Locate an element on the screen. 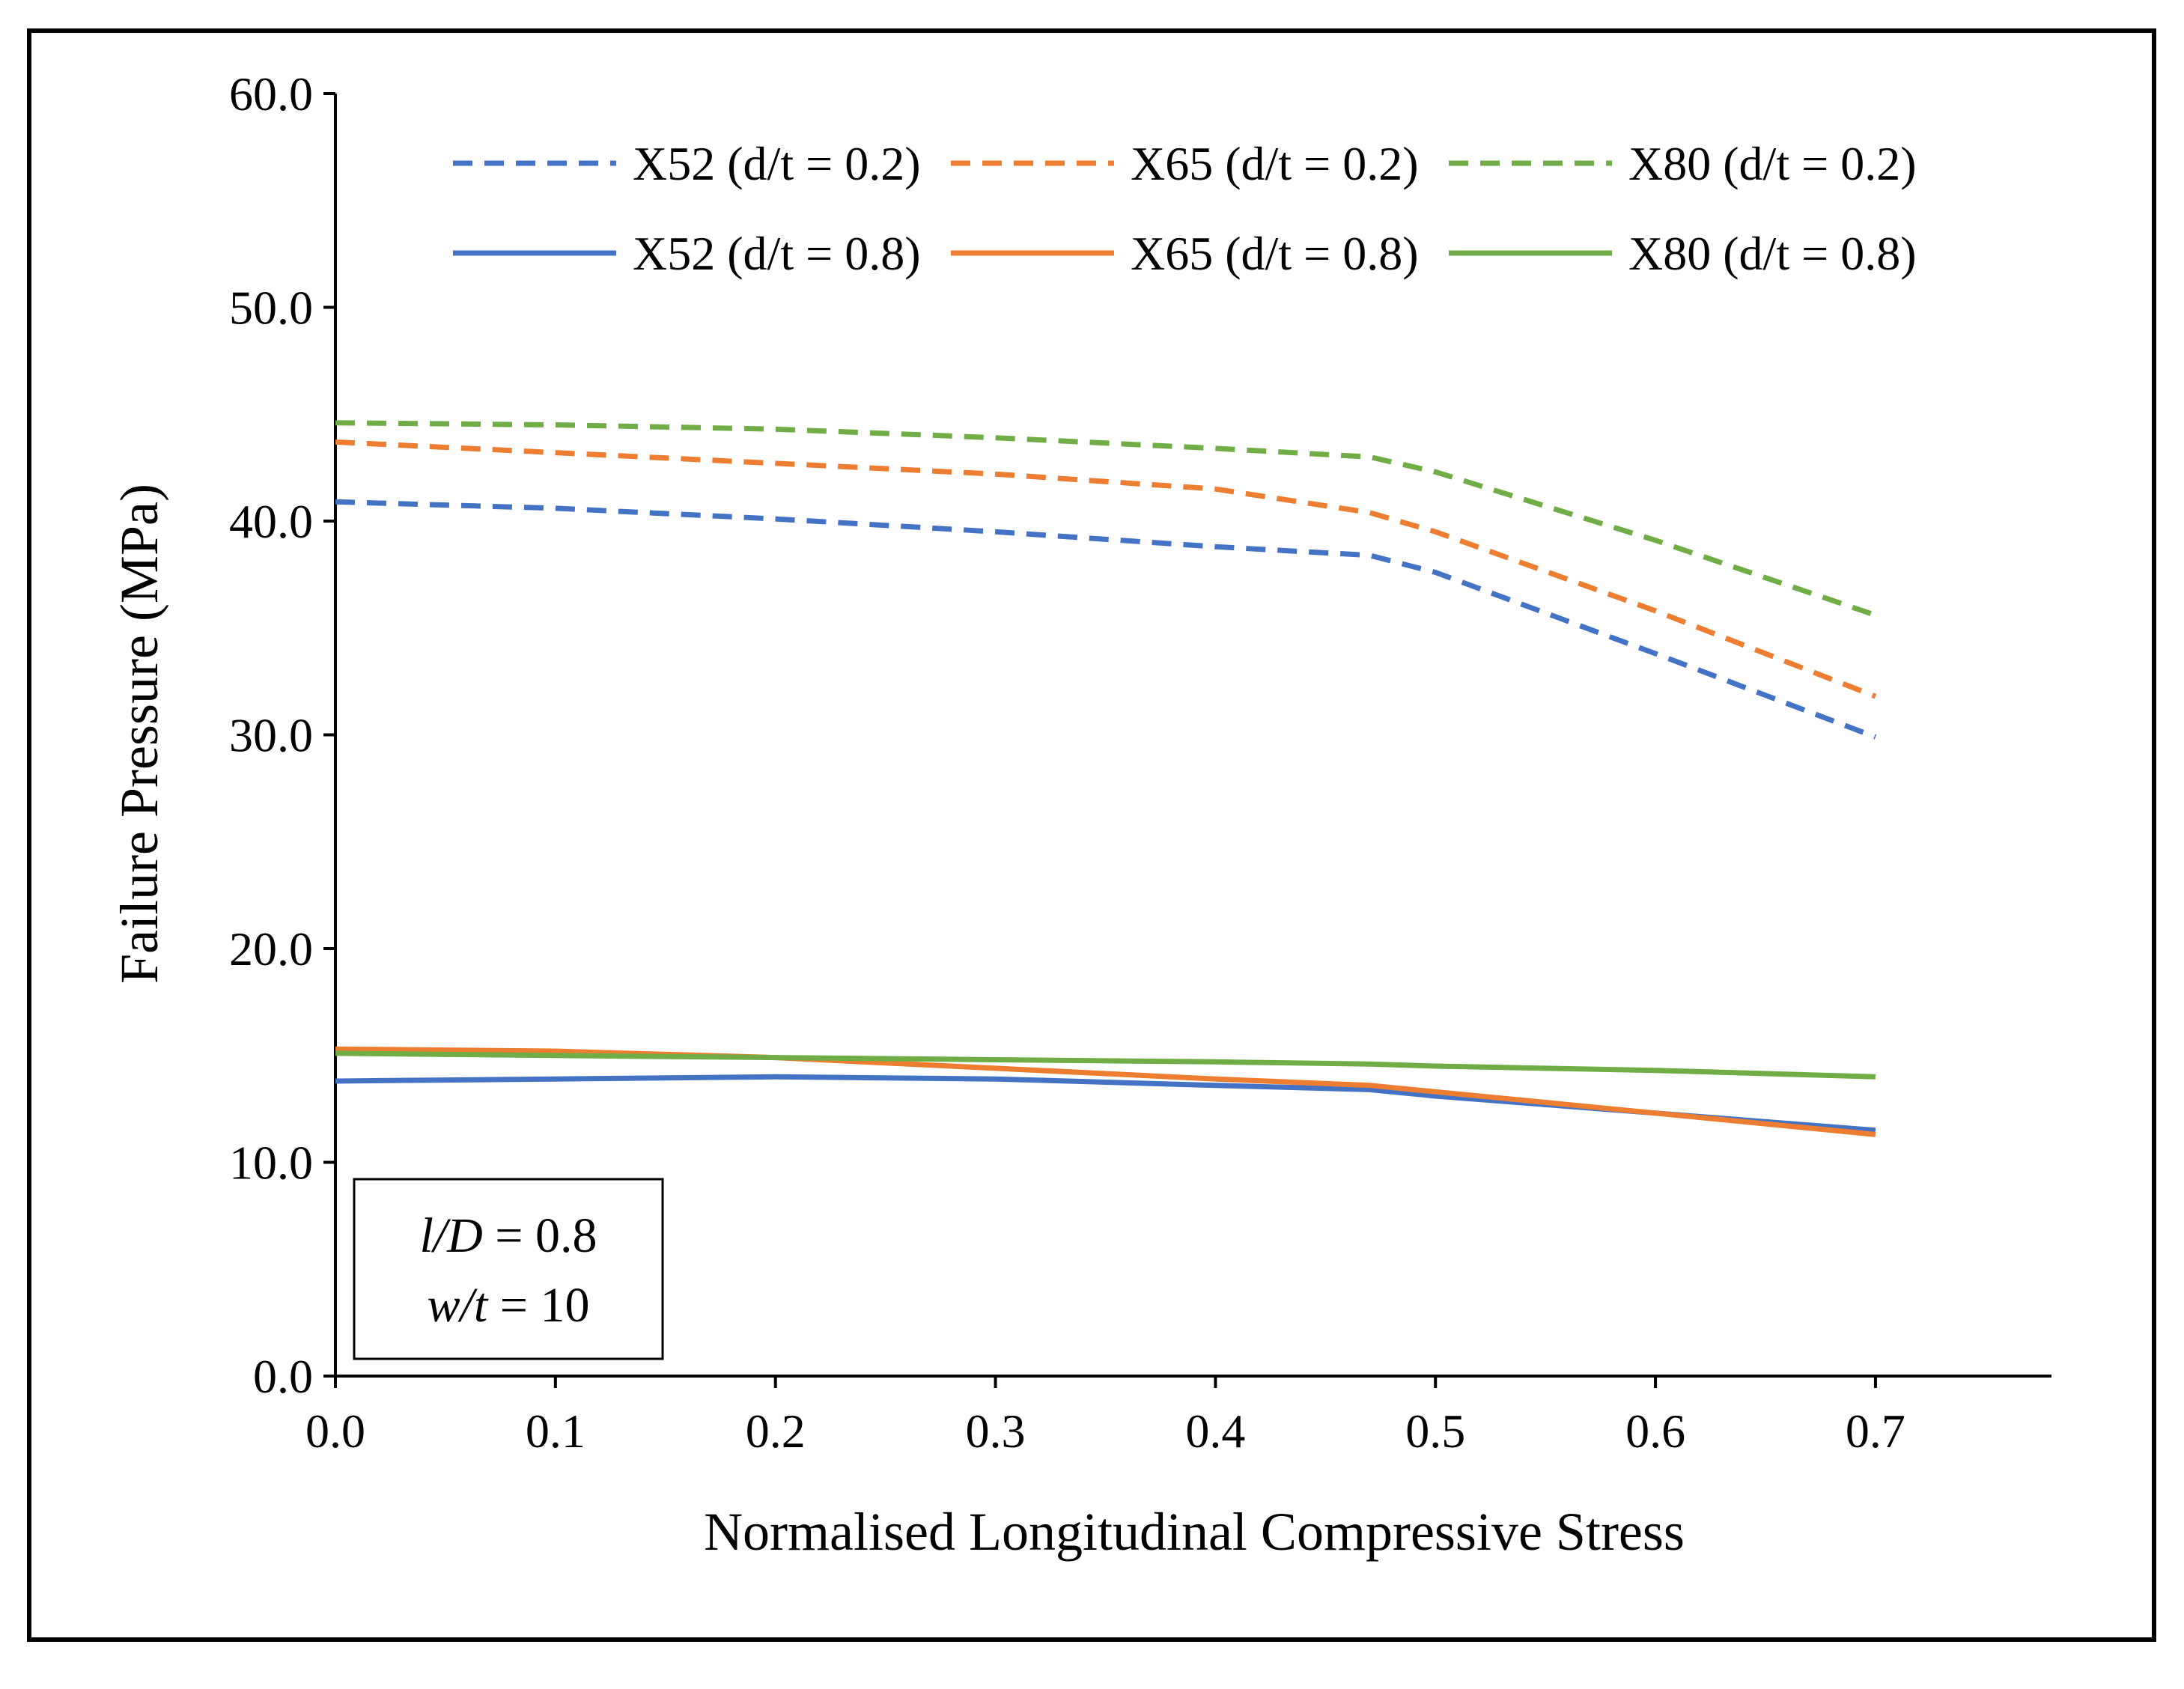 The height and width of the screenshot is (1689, 2184). y-tick-label: 60.0 is located at coordinates (271, 94).